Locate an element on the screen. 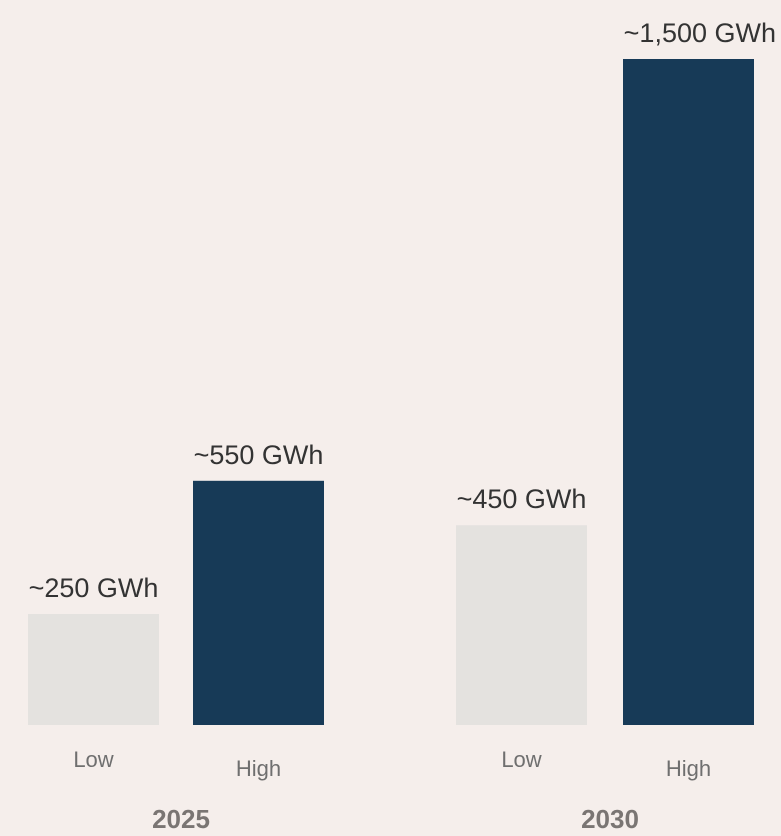 This screenshot has height=836, width=781. bar-2025-low is located at coordinates (93, 669).